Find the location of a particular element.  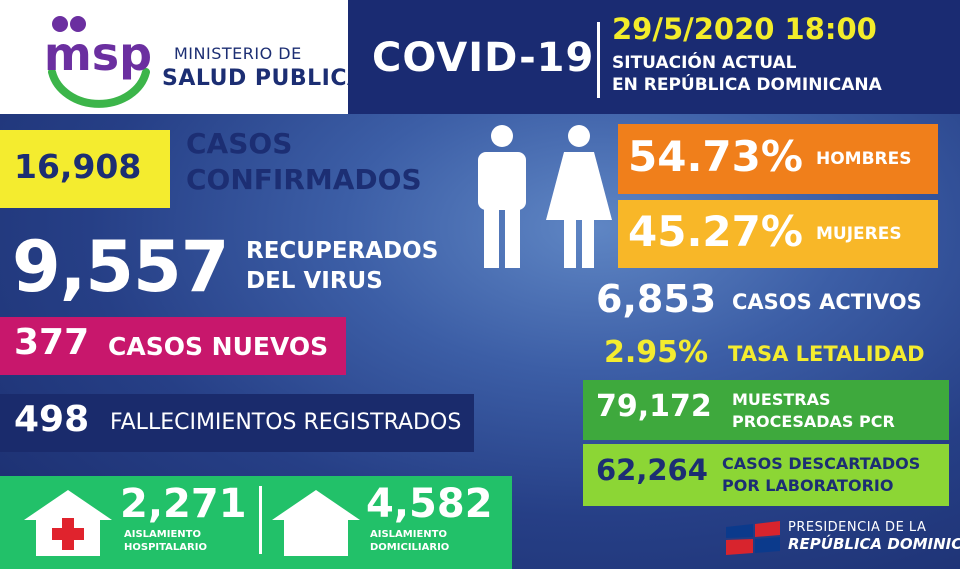

home-isolation-value: 4,582 is located at coordinates (429, 504).